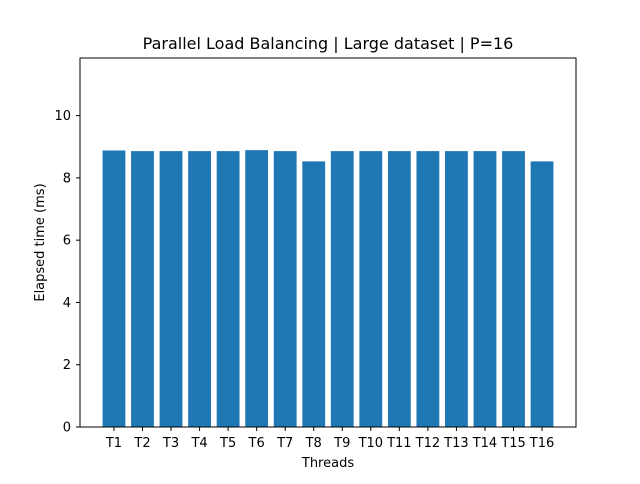  Describe the element at coordinates (228, 289) in the screenshot. I see `bar-t5` at that location.